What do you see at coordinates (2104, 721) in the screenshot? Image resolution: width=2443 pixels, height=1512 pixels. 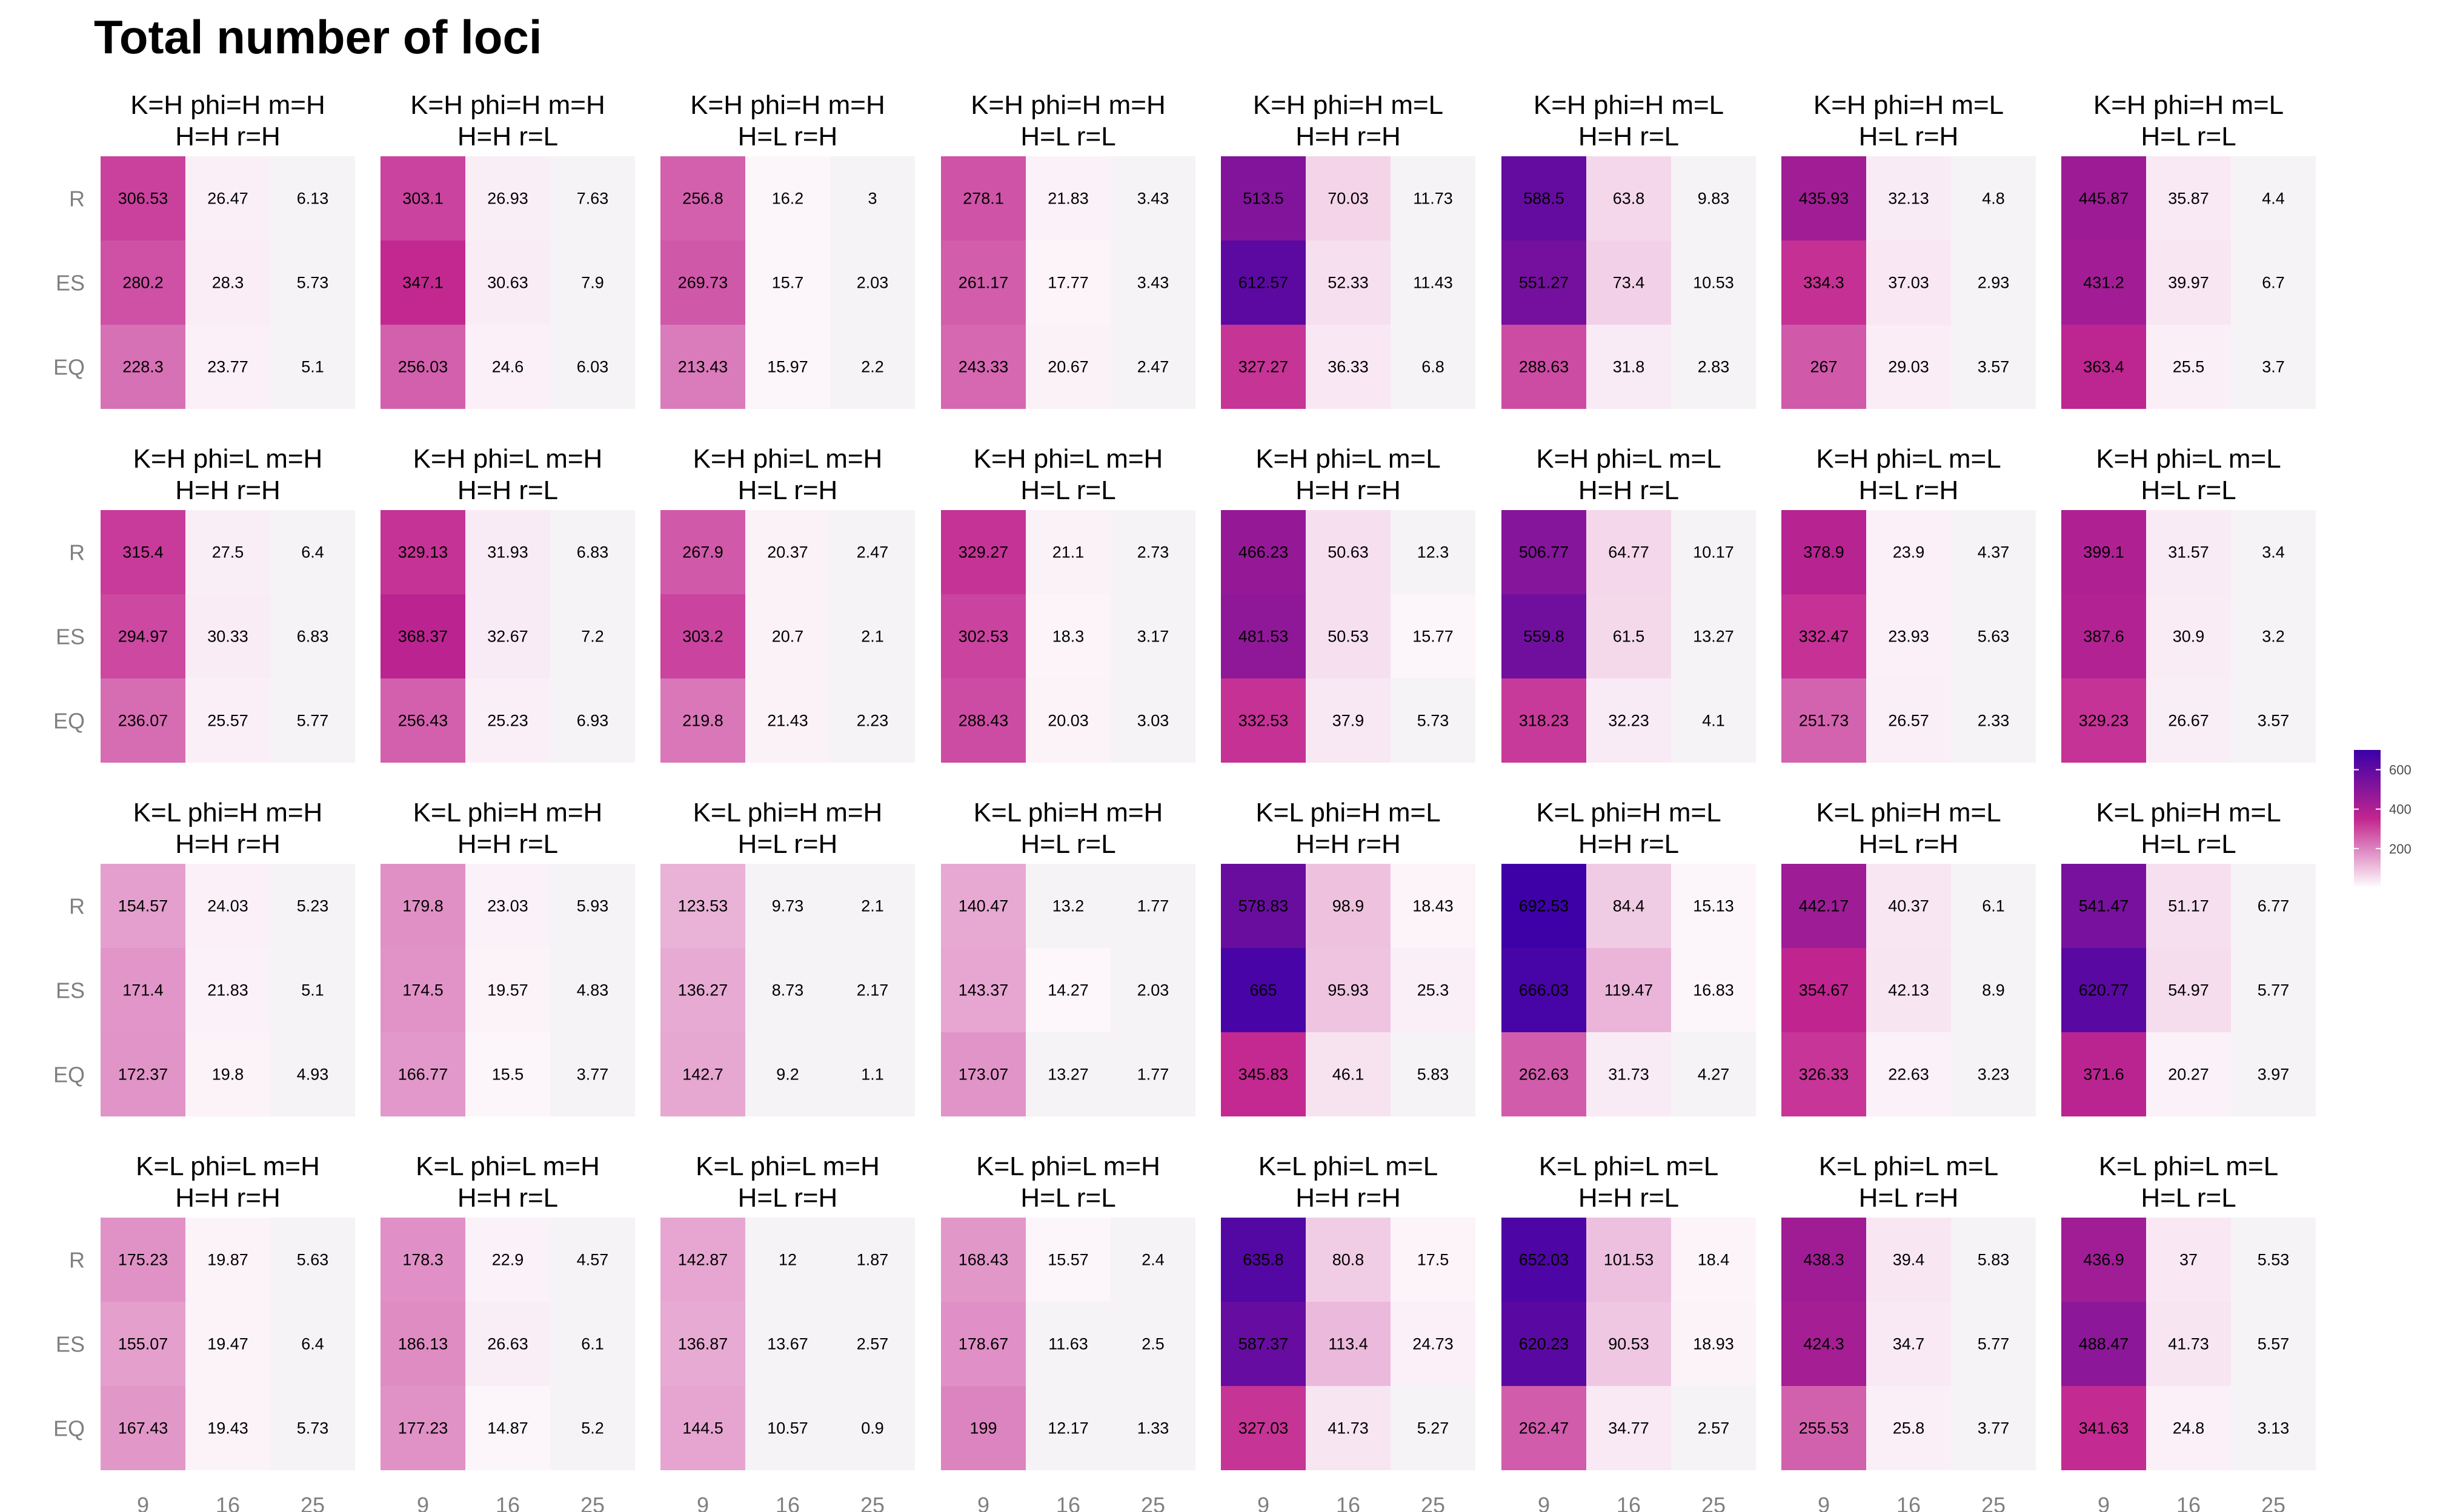 I see `tile-value-label: 329.23` at bounding box center [2104, 721].